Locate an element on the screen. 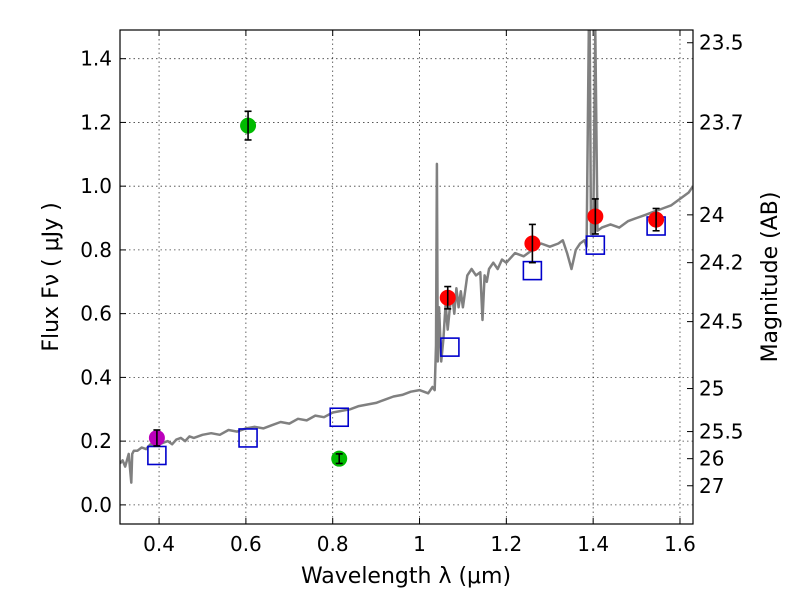  y2-axis-label: Magnitude (AB) is located at coordinates (770, 277).